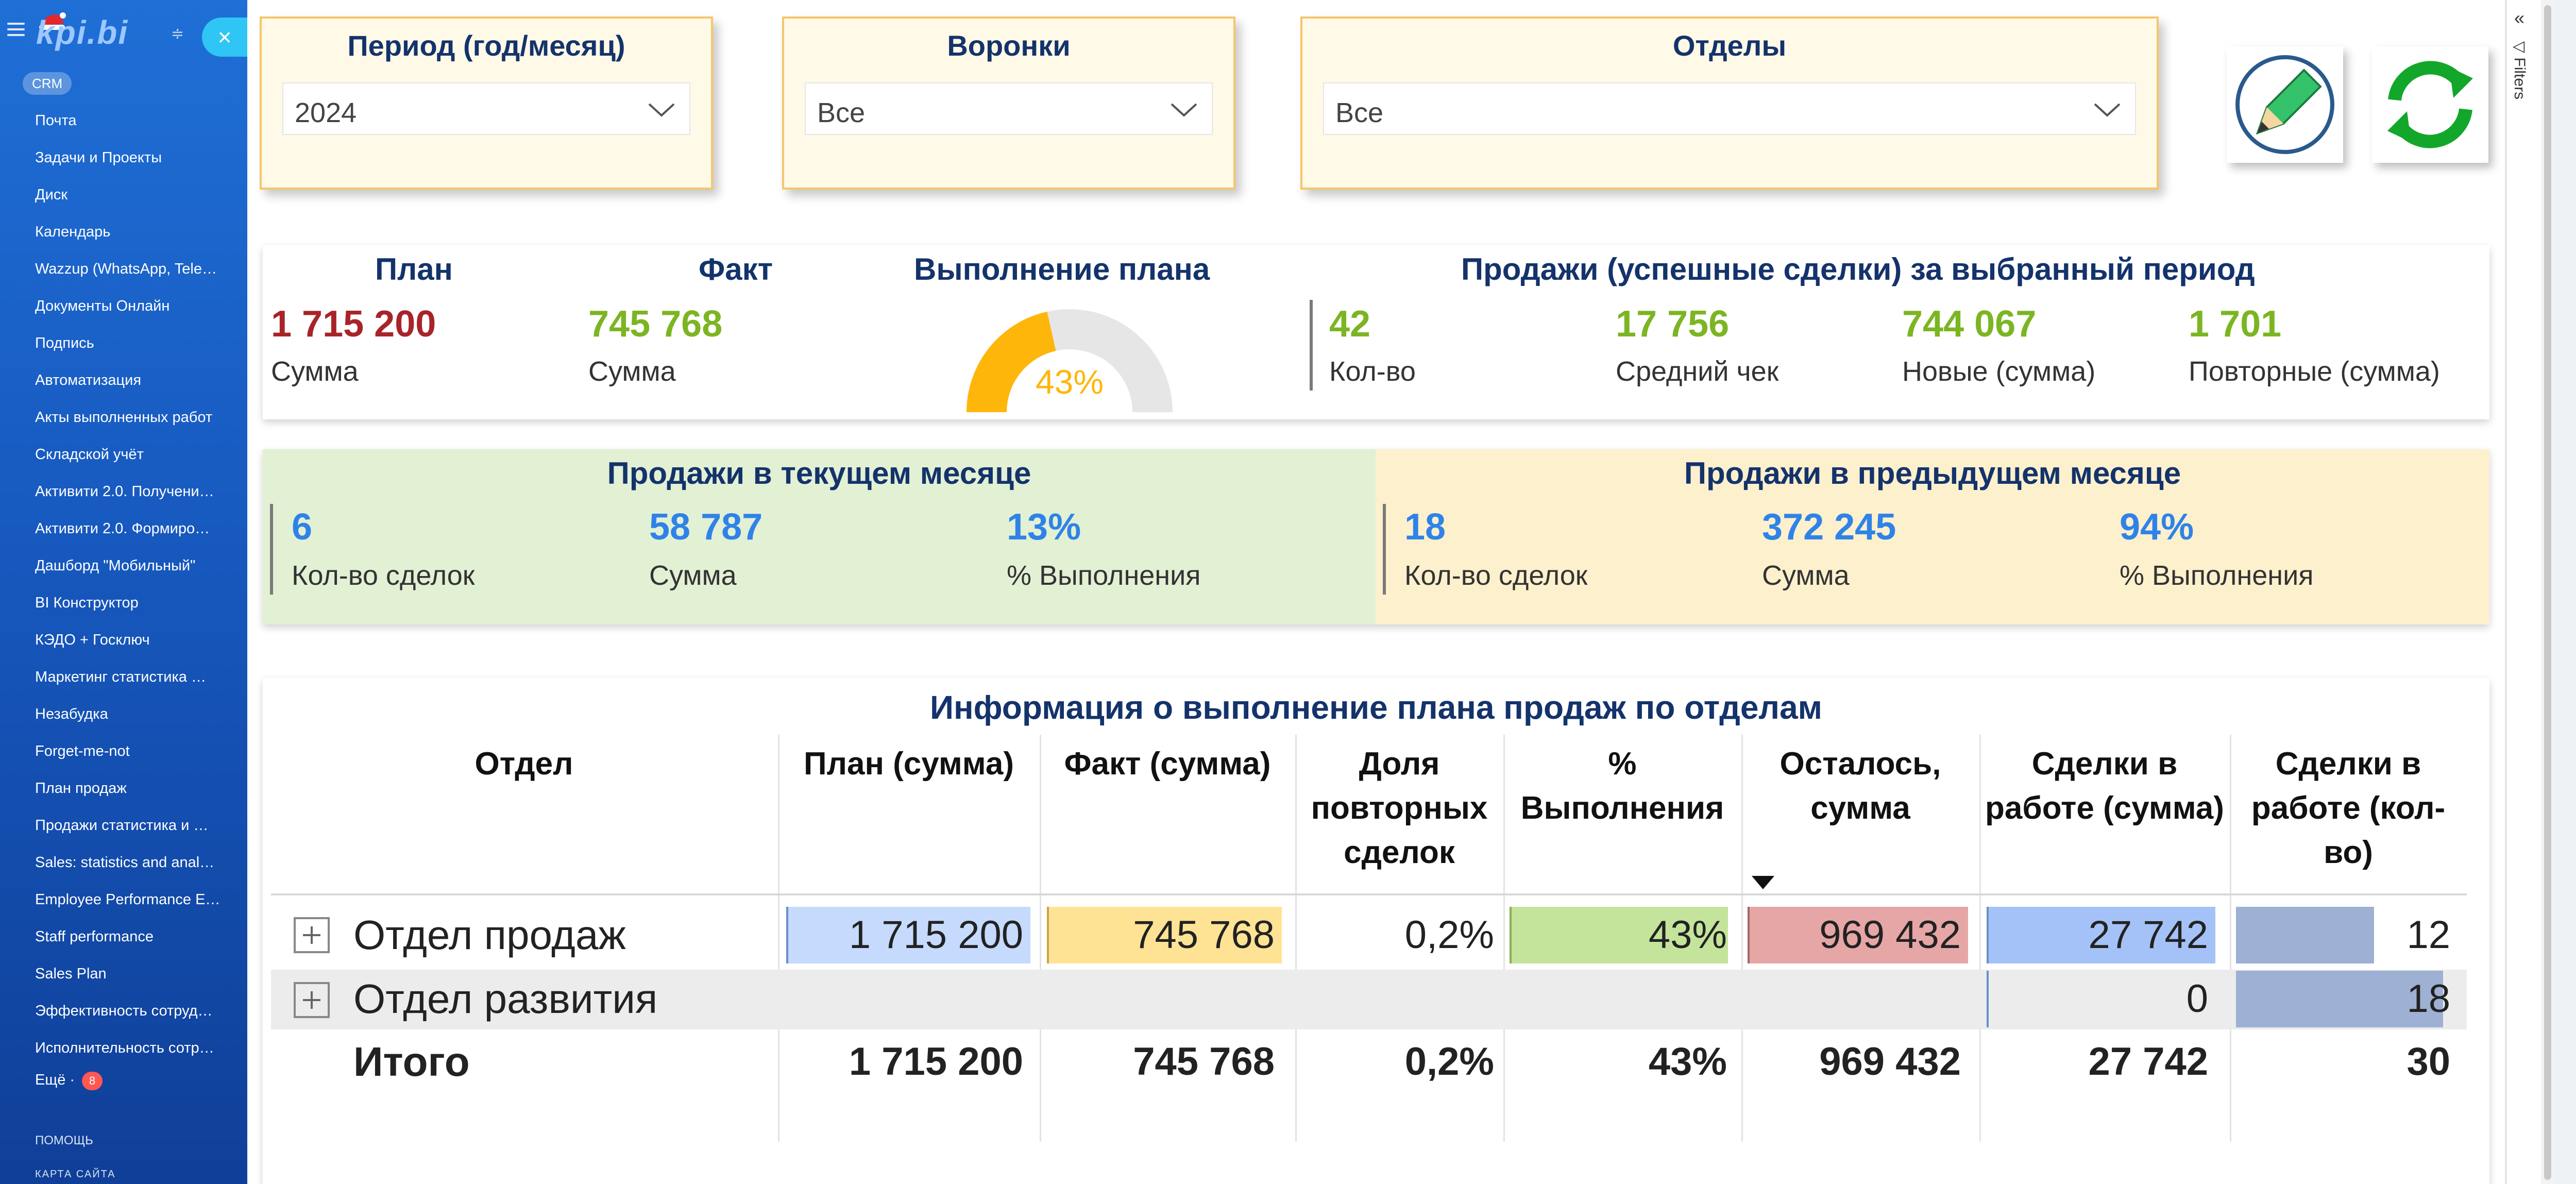 This screenshot has height=1184, width=2576. What do you see at coordinates (71, 714) in the screenshot?
I see `sidebar-item: Незабудка` at bounding box center [71, 714].